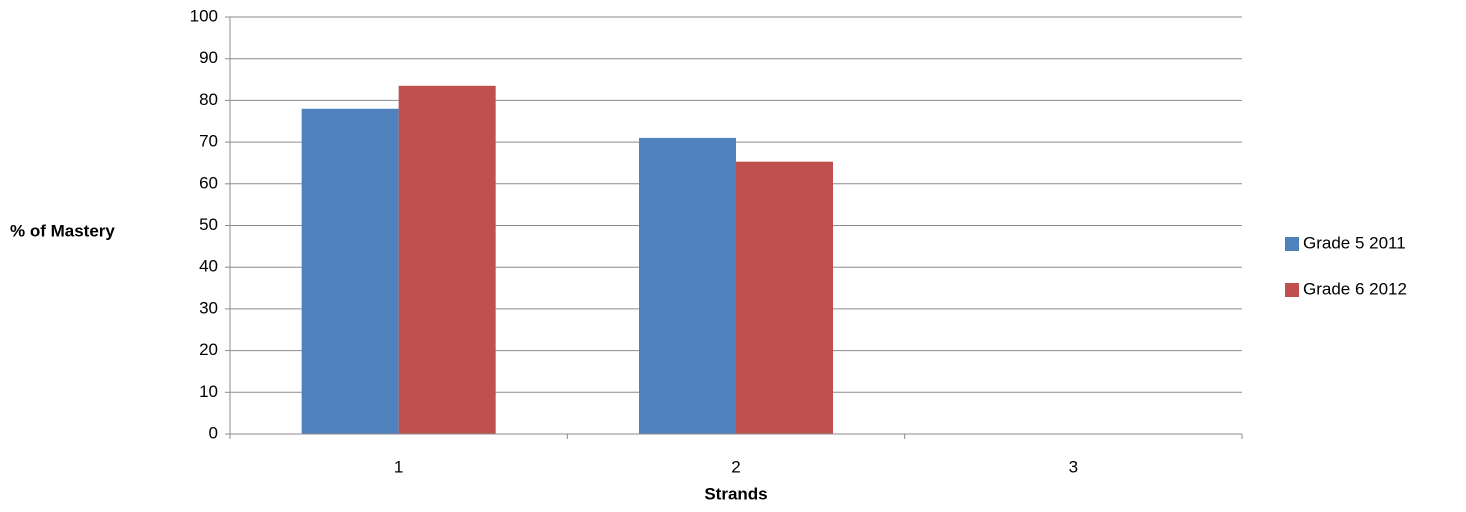 The image size is (1466, 512). Describe the element at coordinates (1346, 265) in the screenshot. I see `legend: Grade 5 2011 Grade 6 2012` at that location.